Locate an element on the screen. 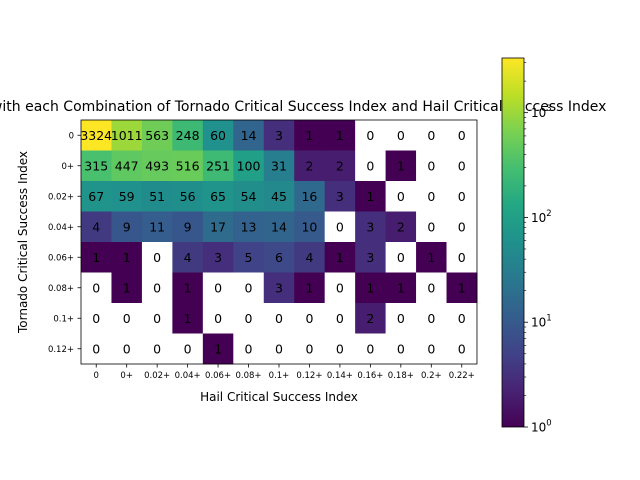 Image resolution: width=640 pixels, height=480 pixels. y-tick-label: 0.08+ is located at coordinates (61, 289).